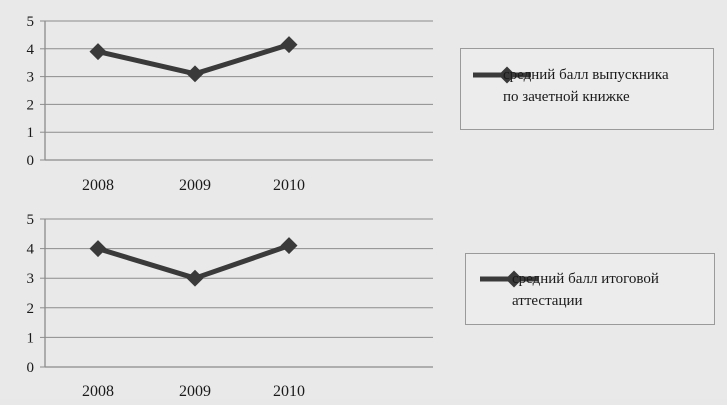  Describe the element at coordinates (586, 75) in the screenshot. I see `legend-line: средний балл выпускника` at that location.